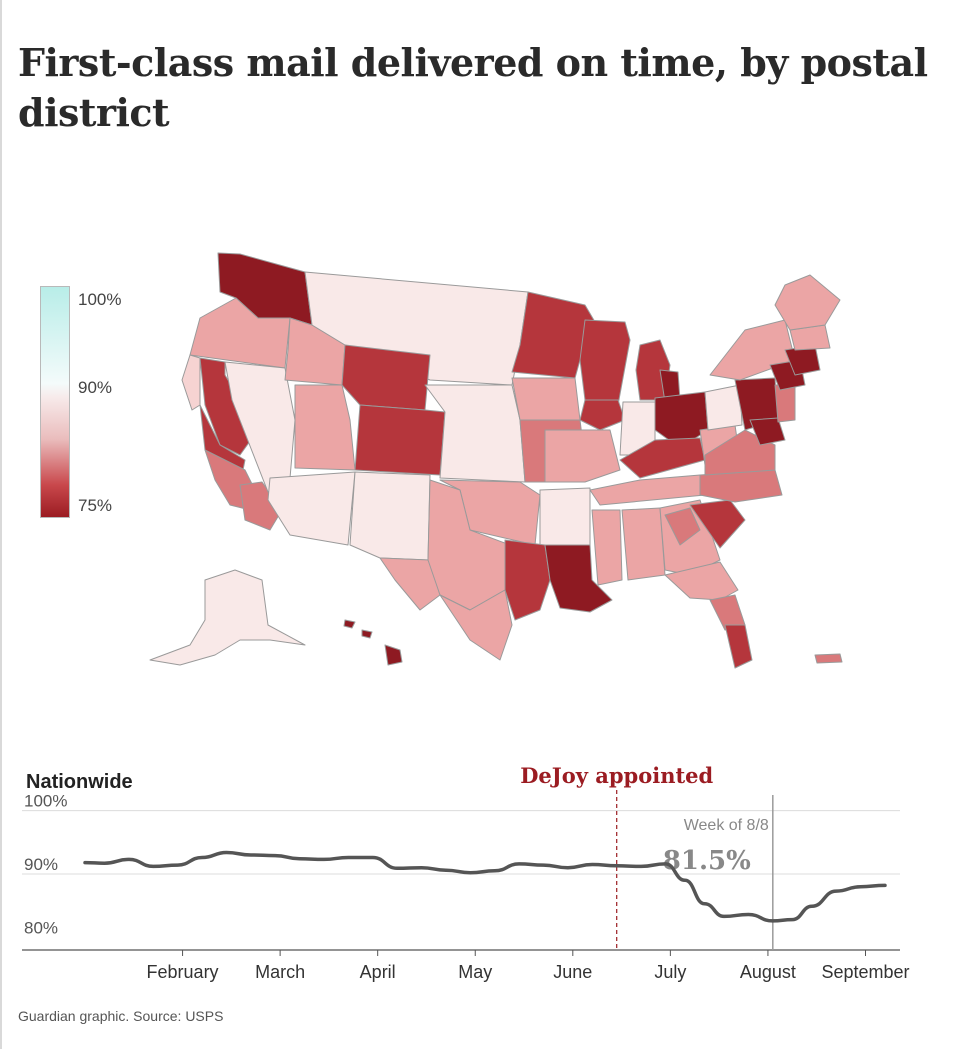  I want to click on region-western-pennsylvania, so click(723, 407).